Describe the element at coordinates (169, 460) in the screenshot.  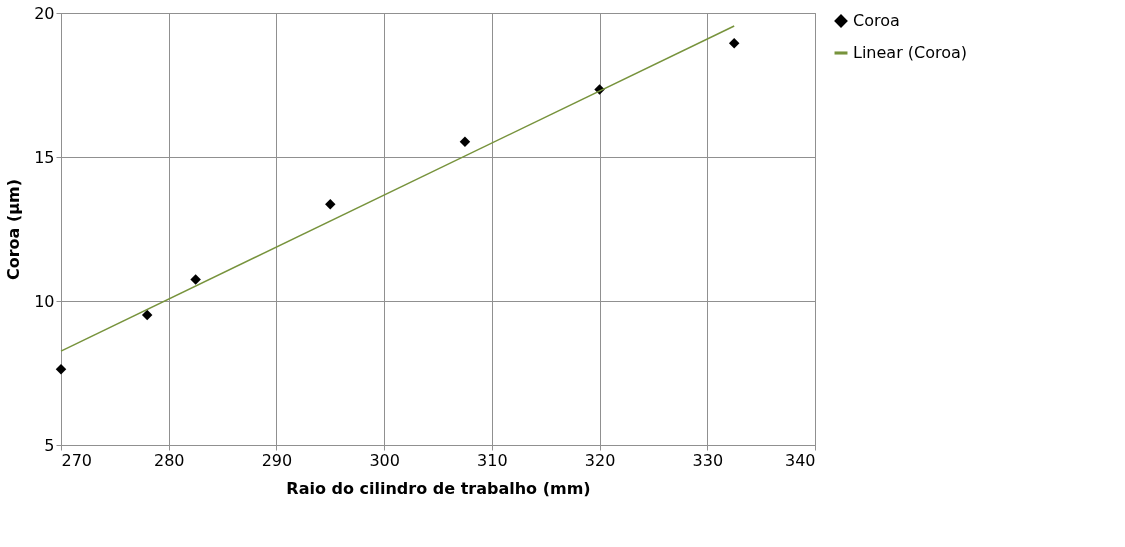
I see `x-tick-label: 280` at that location.